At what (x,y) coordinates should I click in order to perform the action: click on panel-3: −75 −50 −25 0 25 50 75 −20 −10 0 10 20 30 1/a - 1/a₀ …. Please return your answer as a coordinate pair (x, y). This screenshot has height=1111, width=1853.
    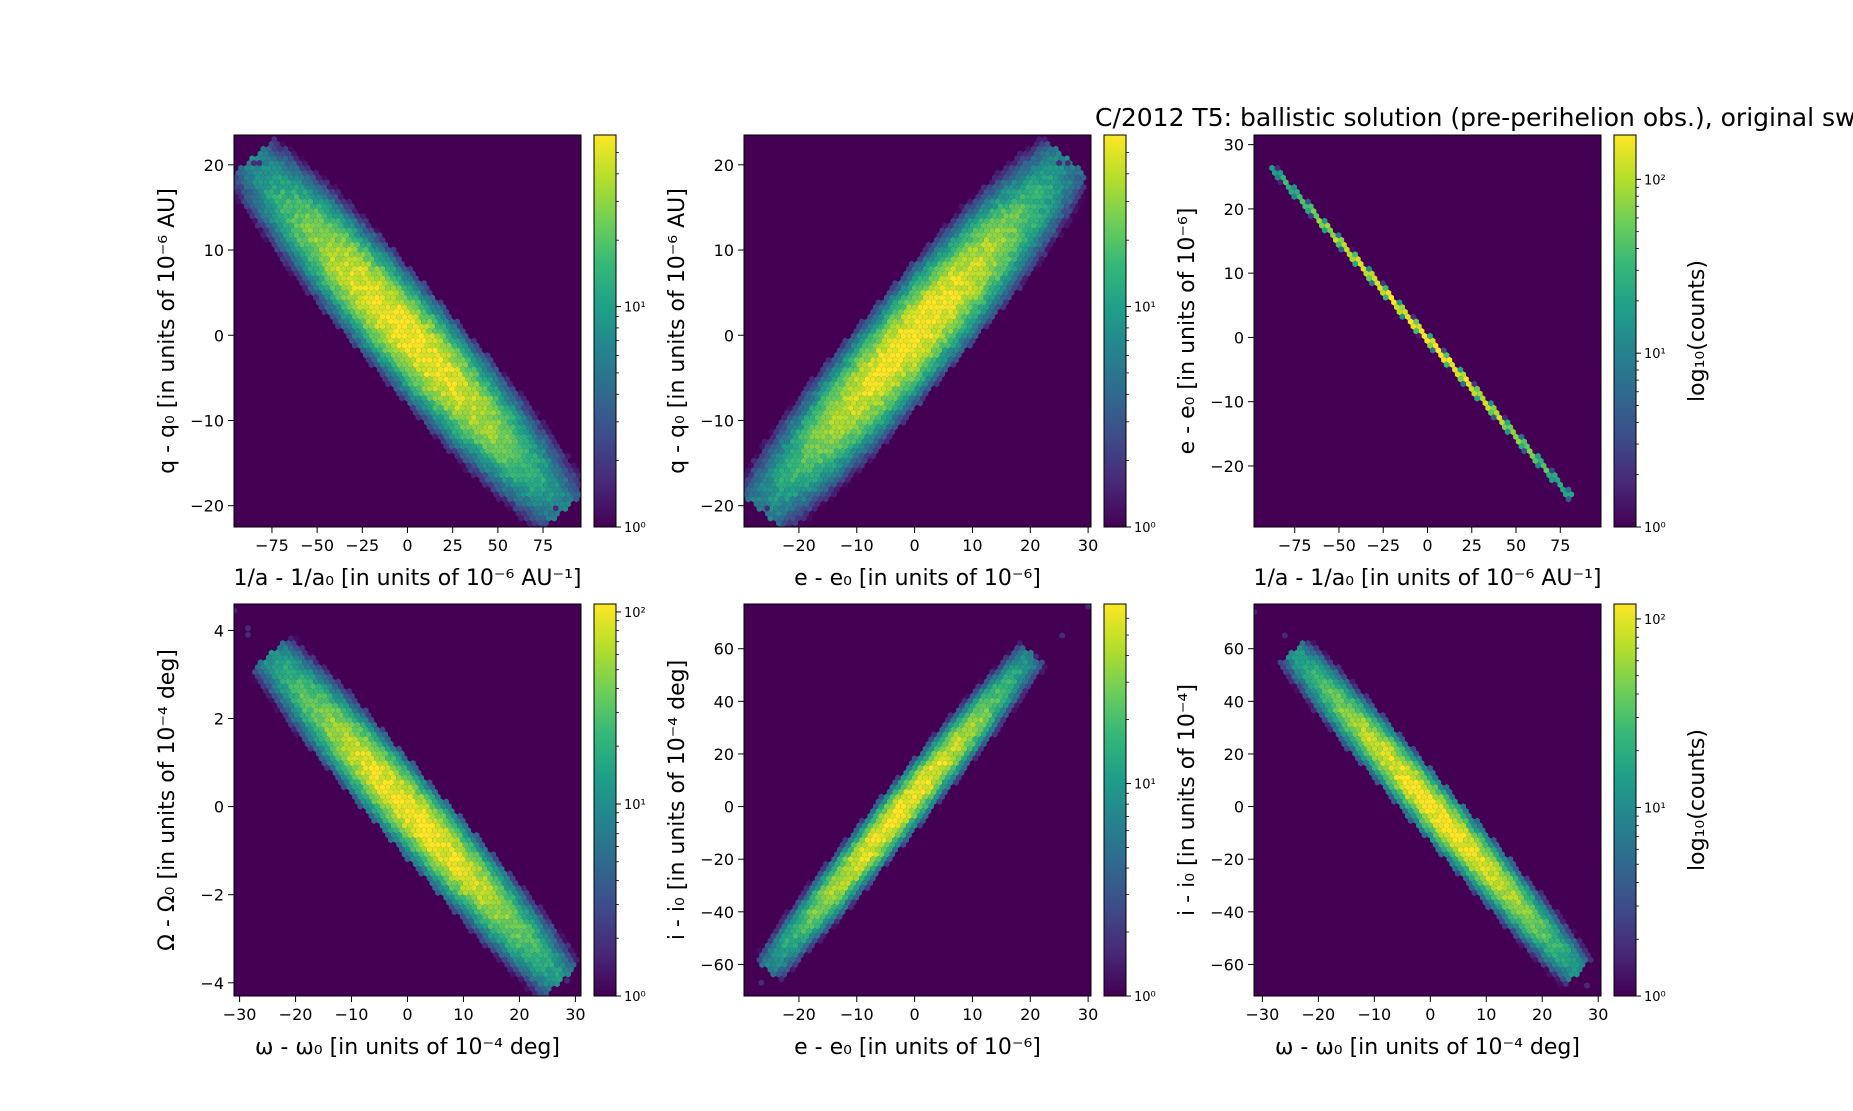
    Looking at the image, I should click on (1442, 362).